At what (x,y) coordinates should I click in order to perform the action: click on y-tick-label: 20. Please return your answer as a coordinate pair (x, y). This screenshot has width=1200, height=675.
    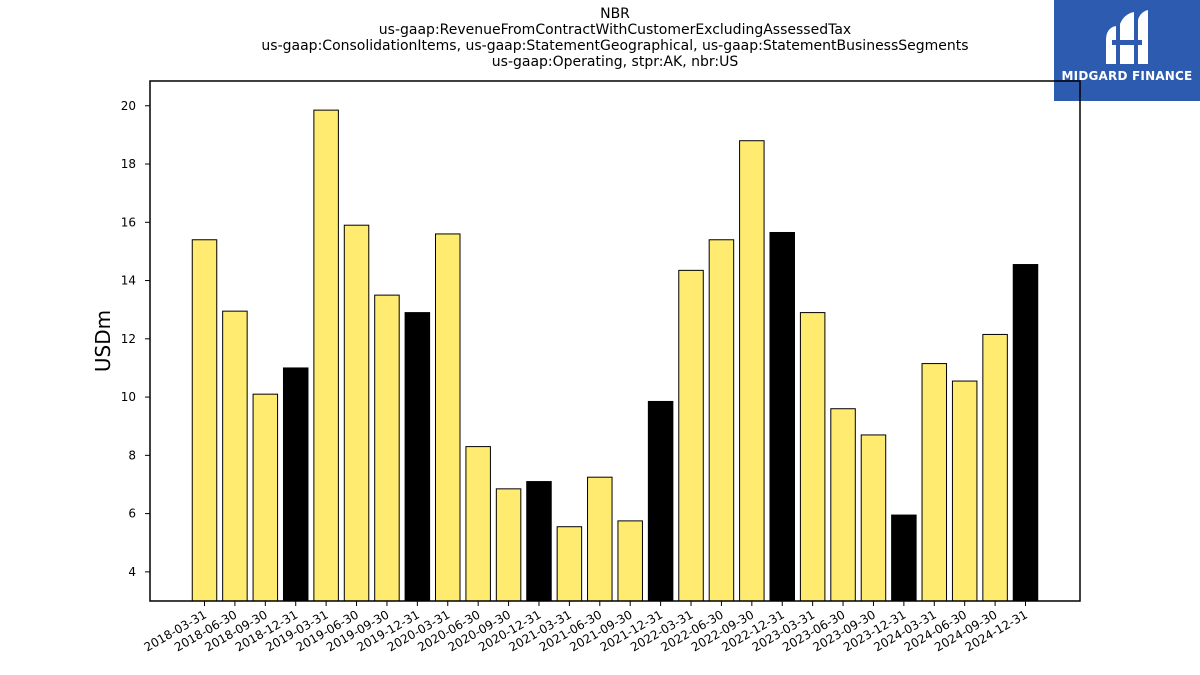
    Looking at the image, I should click on (128, 106).